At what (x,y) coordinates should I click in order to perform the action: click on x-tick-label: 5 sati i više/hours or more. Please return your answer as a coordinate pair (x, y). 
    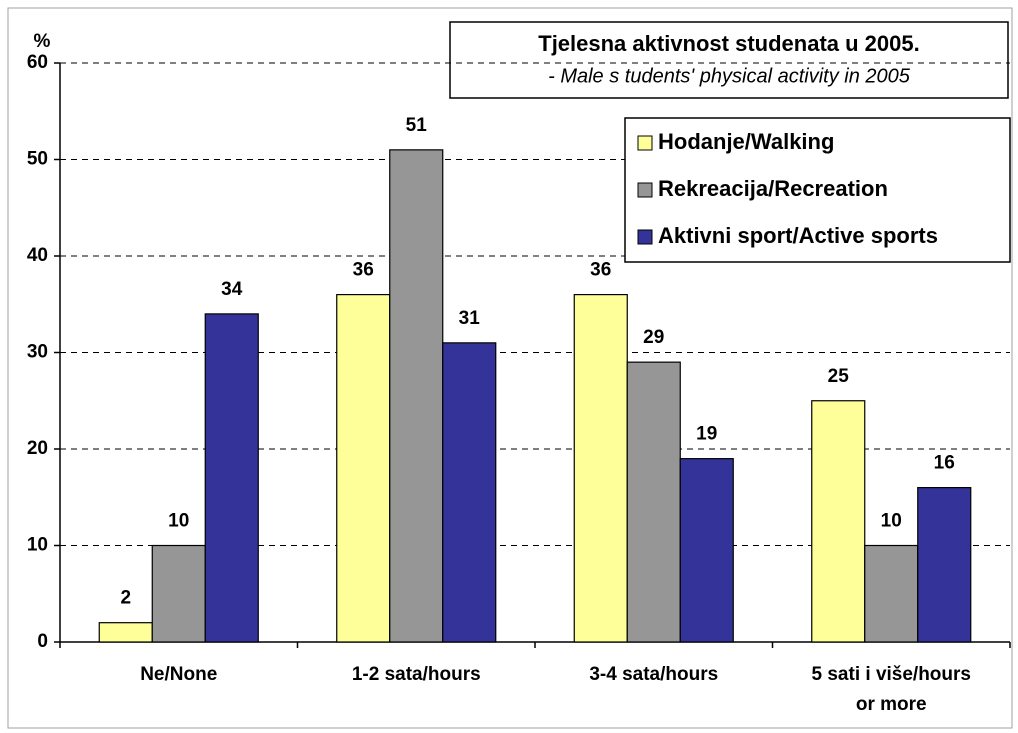
    Looking at the image, I should click on (891, 689).